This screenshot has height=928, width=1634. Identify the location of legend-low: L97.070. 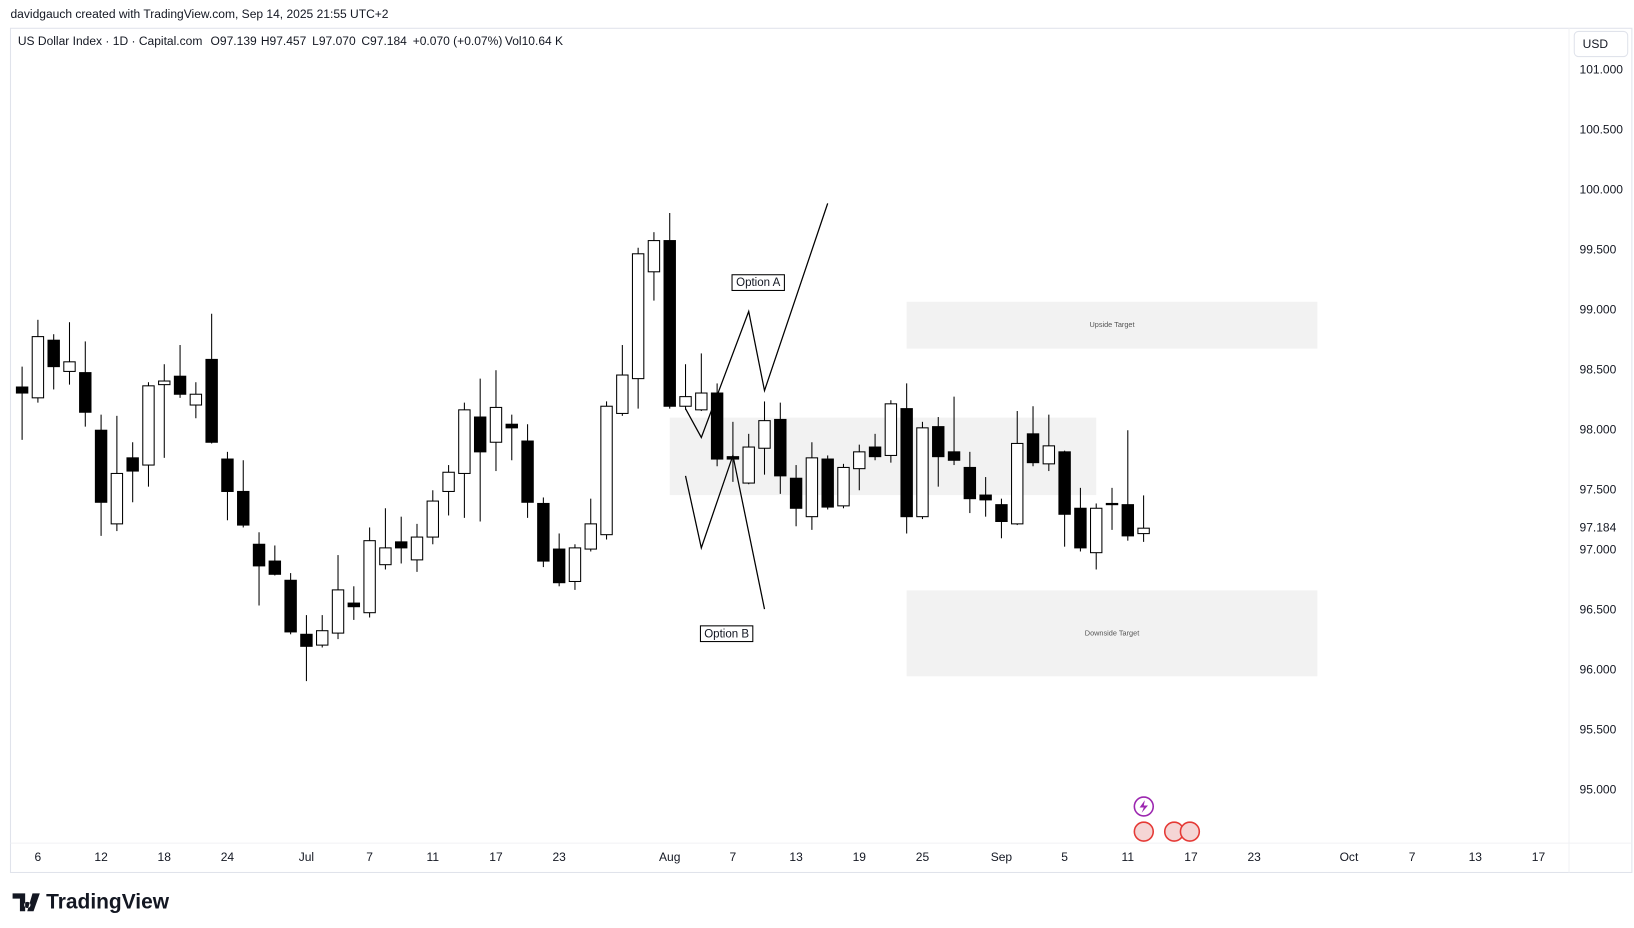
(334, 41).